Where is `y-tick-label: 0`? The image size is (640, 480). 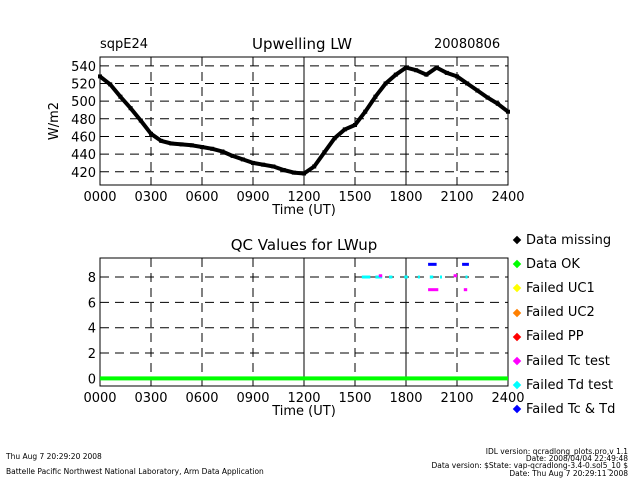 y-tick-label: 0 is located at coordinates (92, 379).